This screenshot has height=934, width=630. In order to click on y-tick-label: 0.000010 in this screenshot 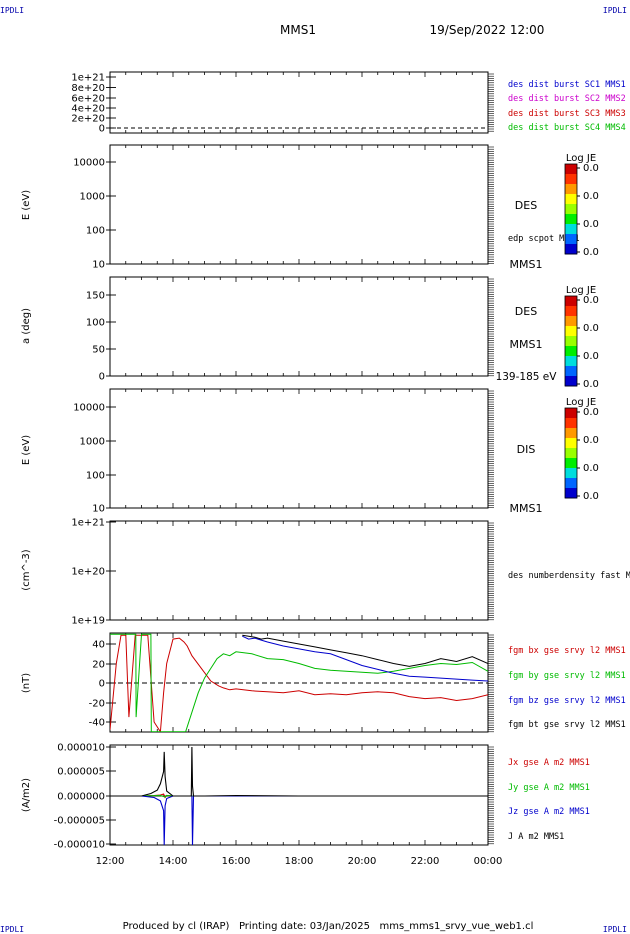, I will do `click(81, 748)`.